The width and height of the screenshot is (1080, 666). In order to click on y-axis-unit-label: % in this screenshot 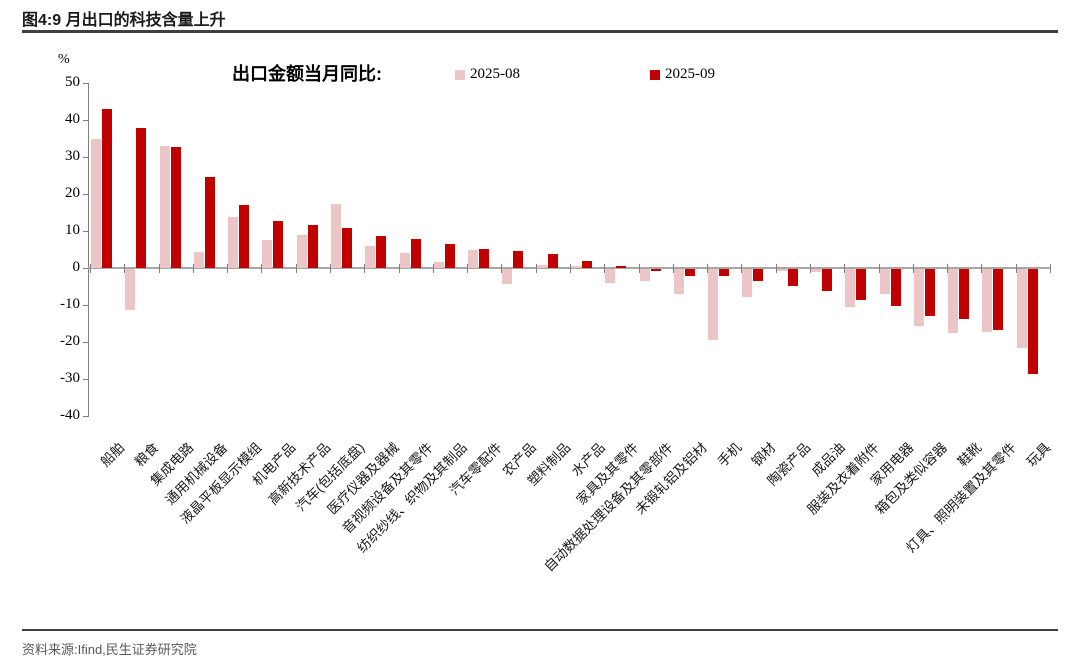, I will do `click(64, 59)`.